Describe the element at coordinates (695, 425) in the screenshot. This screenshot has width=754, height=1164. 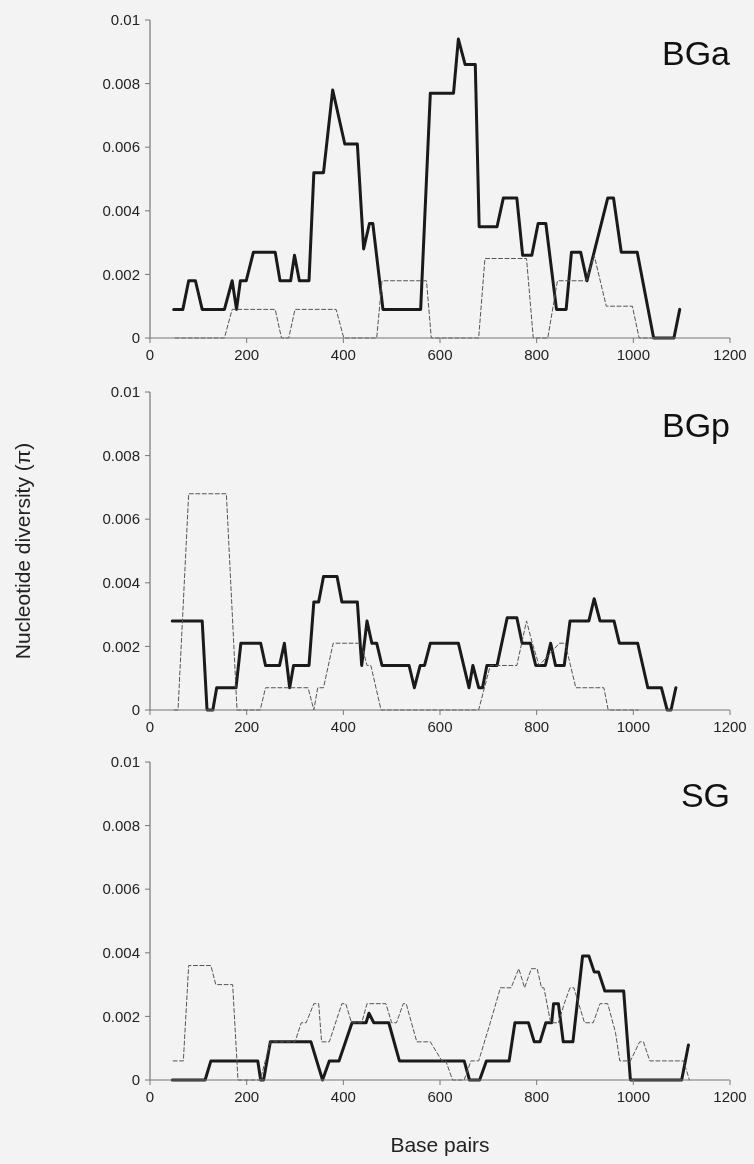
I see `chart-title: BGp` at that location.